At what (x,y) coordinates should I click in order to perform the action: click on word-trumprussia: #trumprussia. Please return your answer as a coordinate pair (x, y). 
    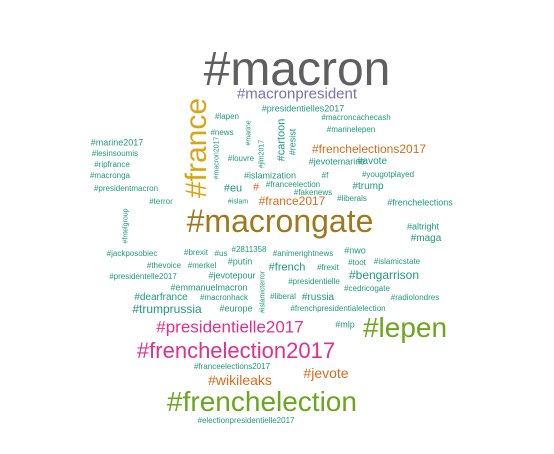
    Looking at the image, I should click on (167, 309).